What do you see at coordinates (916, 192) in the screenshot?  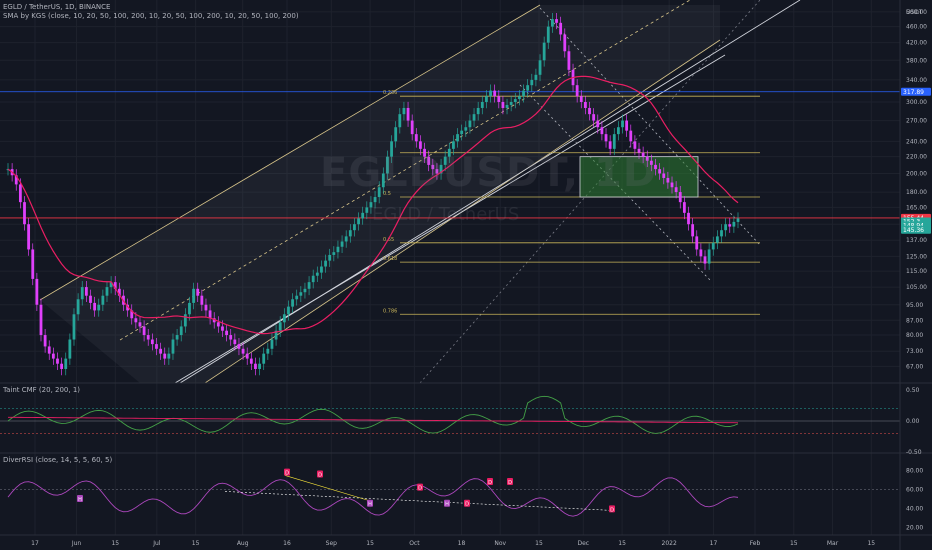 I see `price-tick-label: 180.00` at bounding box center [916, 192].